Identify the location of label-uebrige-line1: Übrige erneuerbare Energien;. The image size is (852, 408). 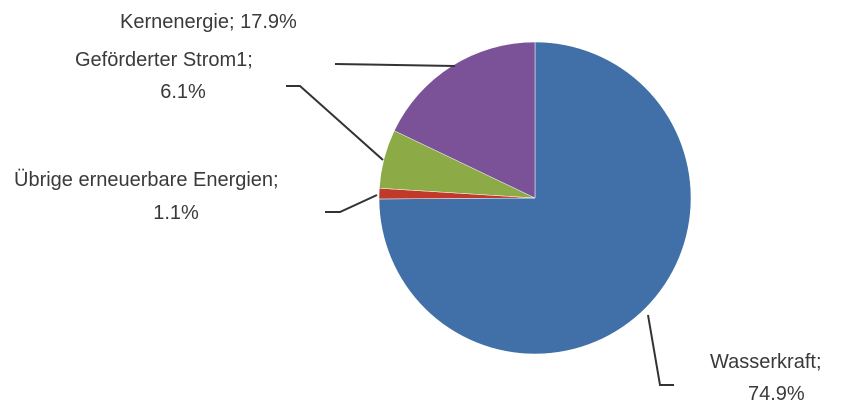
(146, 180).